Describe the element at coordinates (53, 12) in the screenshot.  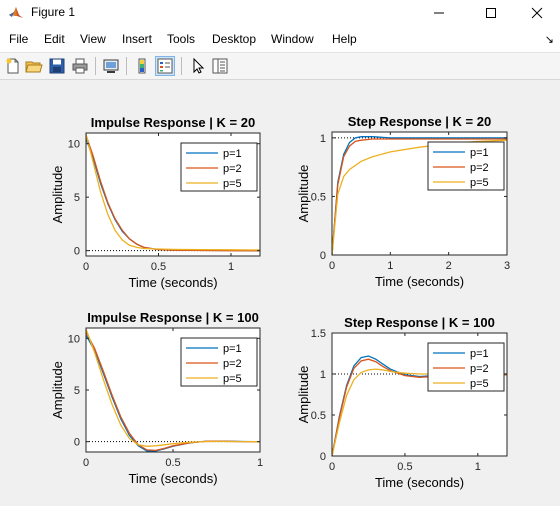
I see `window-title: Figure 1` at that location.